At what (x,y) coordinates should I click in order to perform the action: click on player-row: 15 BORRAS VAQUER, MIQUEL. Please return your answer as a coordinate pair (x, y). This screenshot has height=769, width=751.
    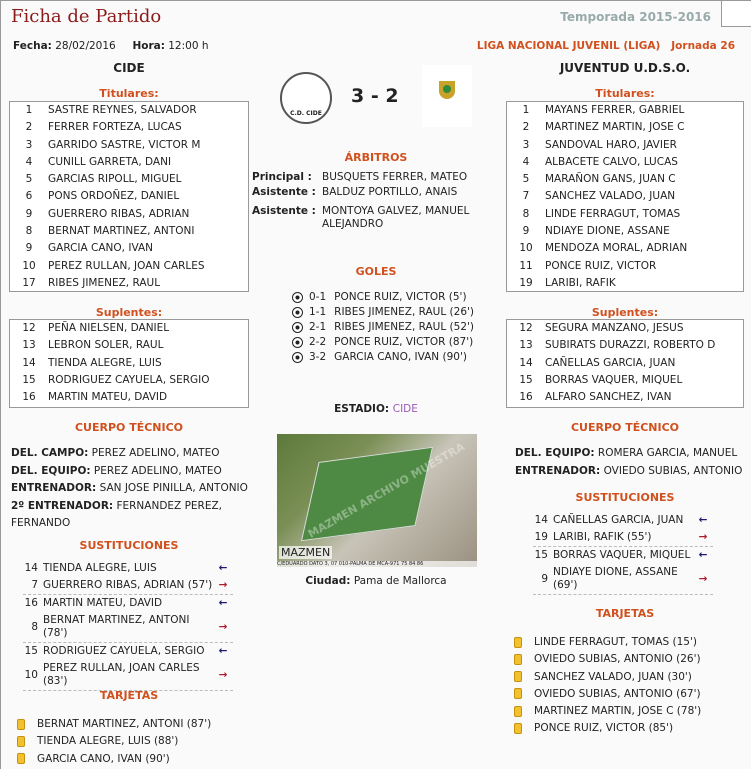
    Looking at the image, I should click on (625, 380).